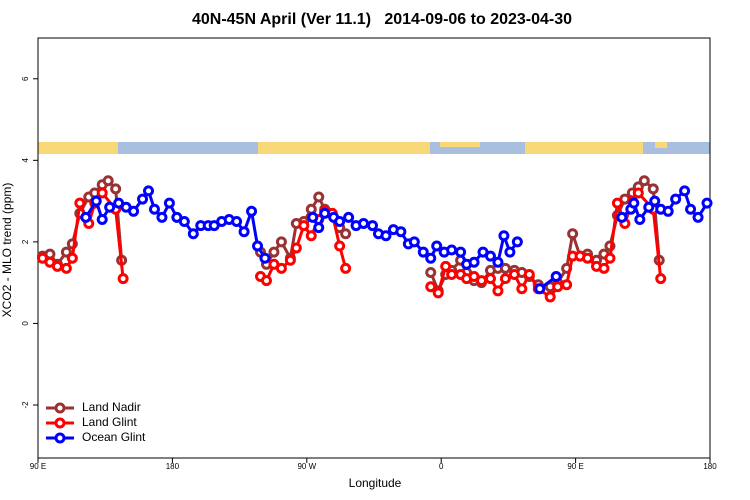 The height and width of the screenshot is (500, 750). What do you see at coordinates (25, 241) in the screenshot?
I see `y-tick-label: 2` at bounding box center [25, 241].